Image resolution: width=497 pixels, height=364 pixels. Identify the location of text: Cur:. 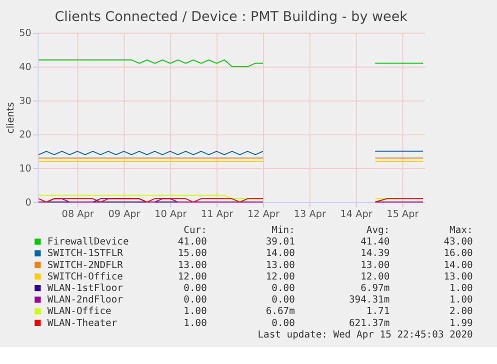
(195, 230).